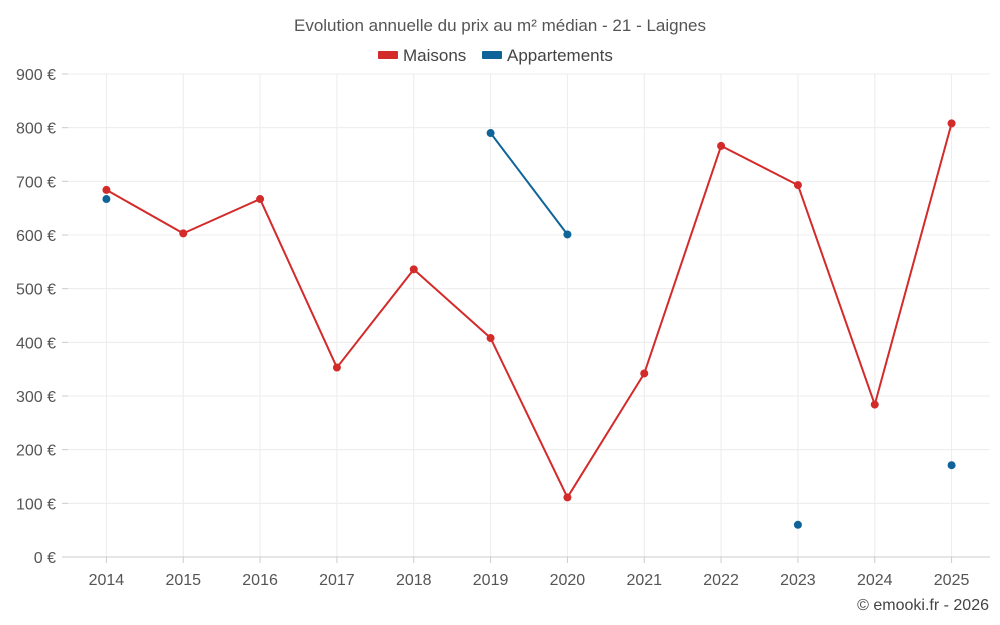  Describe the element at coordinates (644, 580) in the screenshot. I see `x-tick-label: 2021` at that location.